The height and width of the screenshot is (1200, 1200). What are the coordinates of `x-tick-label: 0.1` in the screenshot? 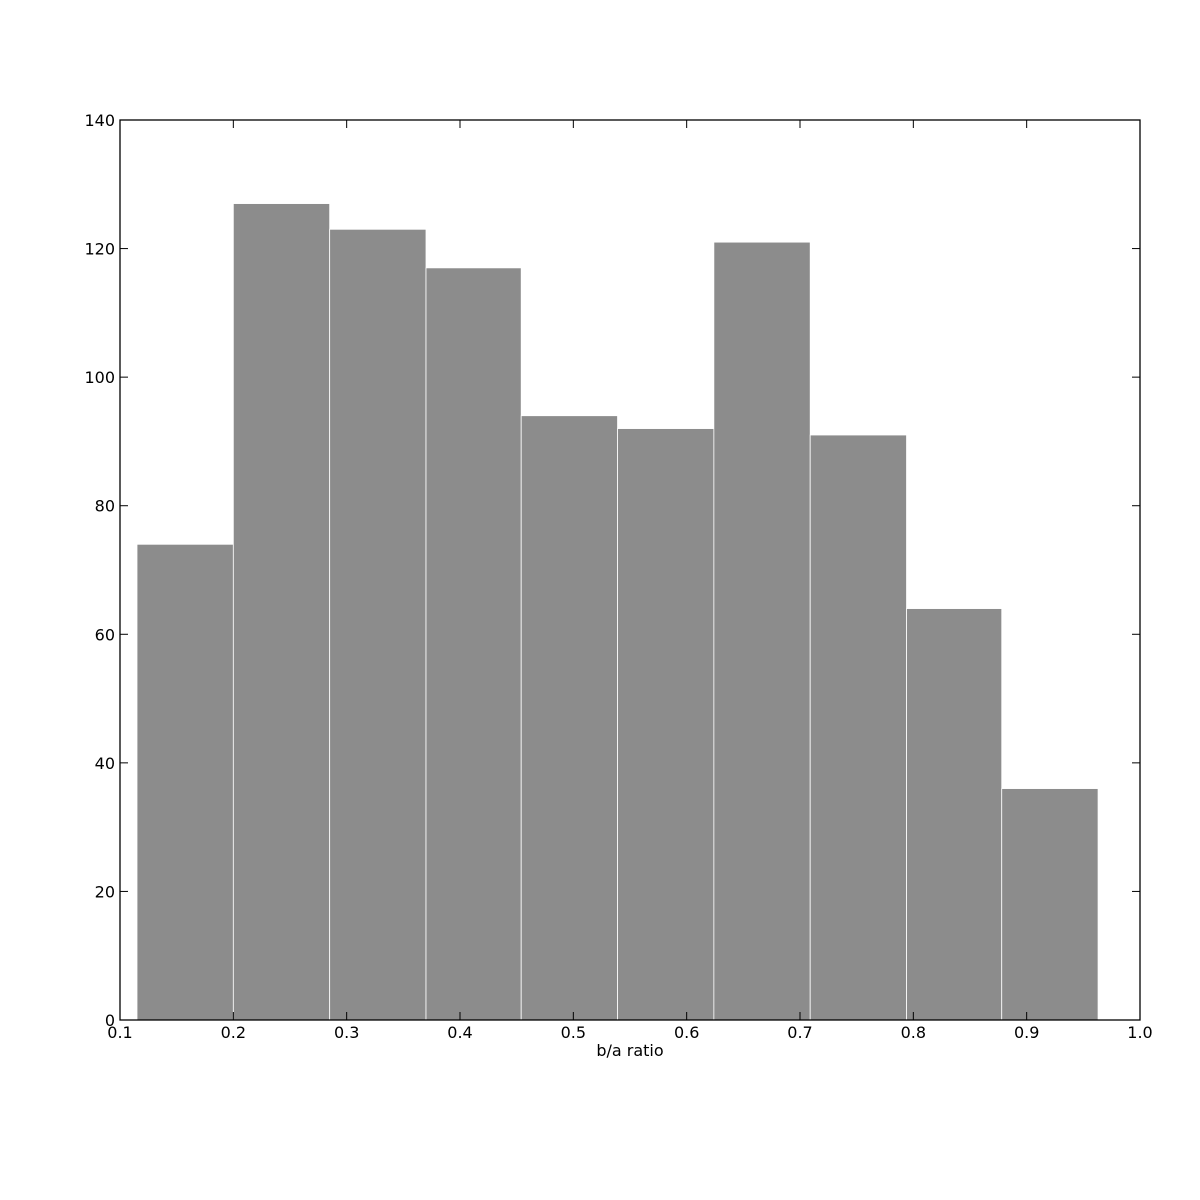 It's located at (119, 1032).